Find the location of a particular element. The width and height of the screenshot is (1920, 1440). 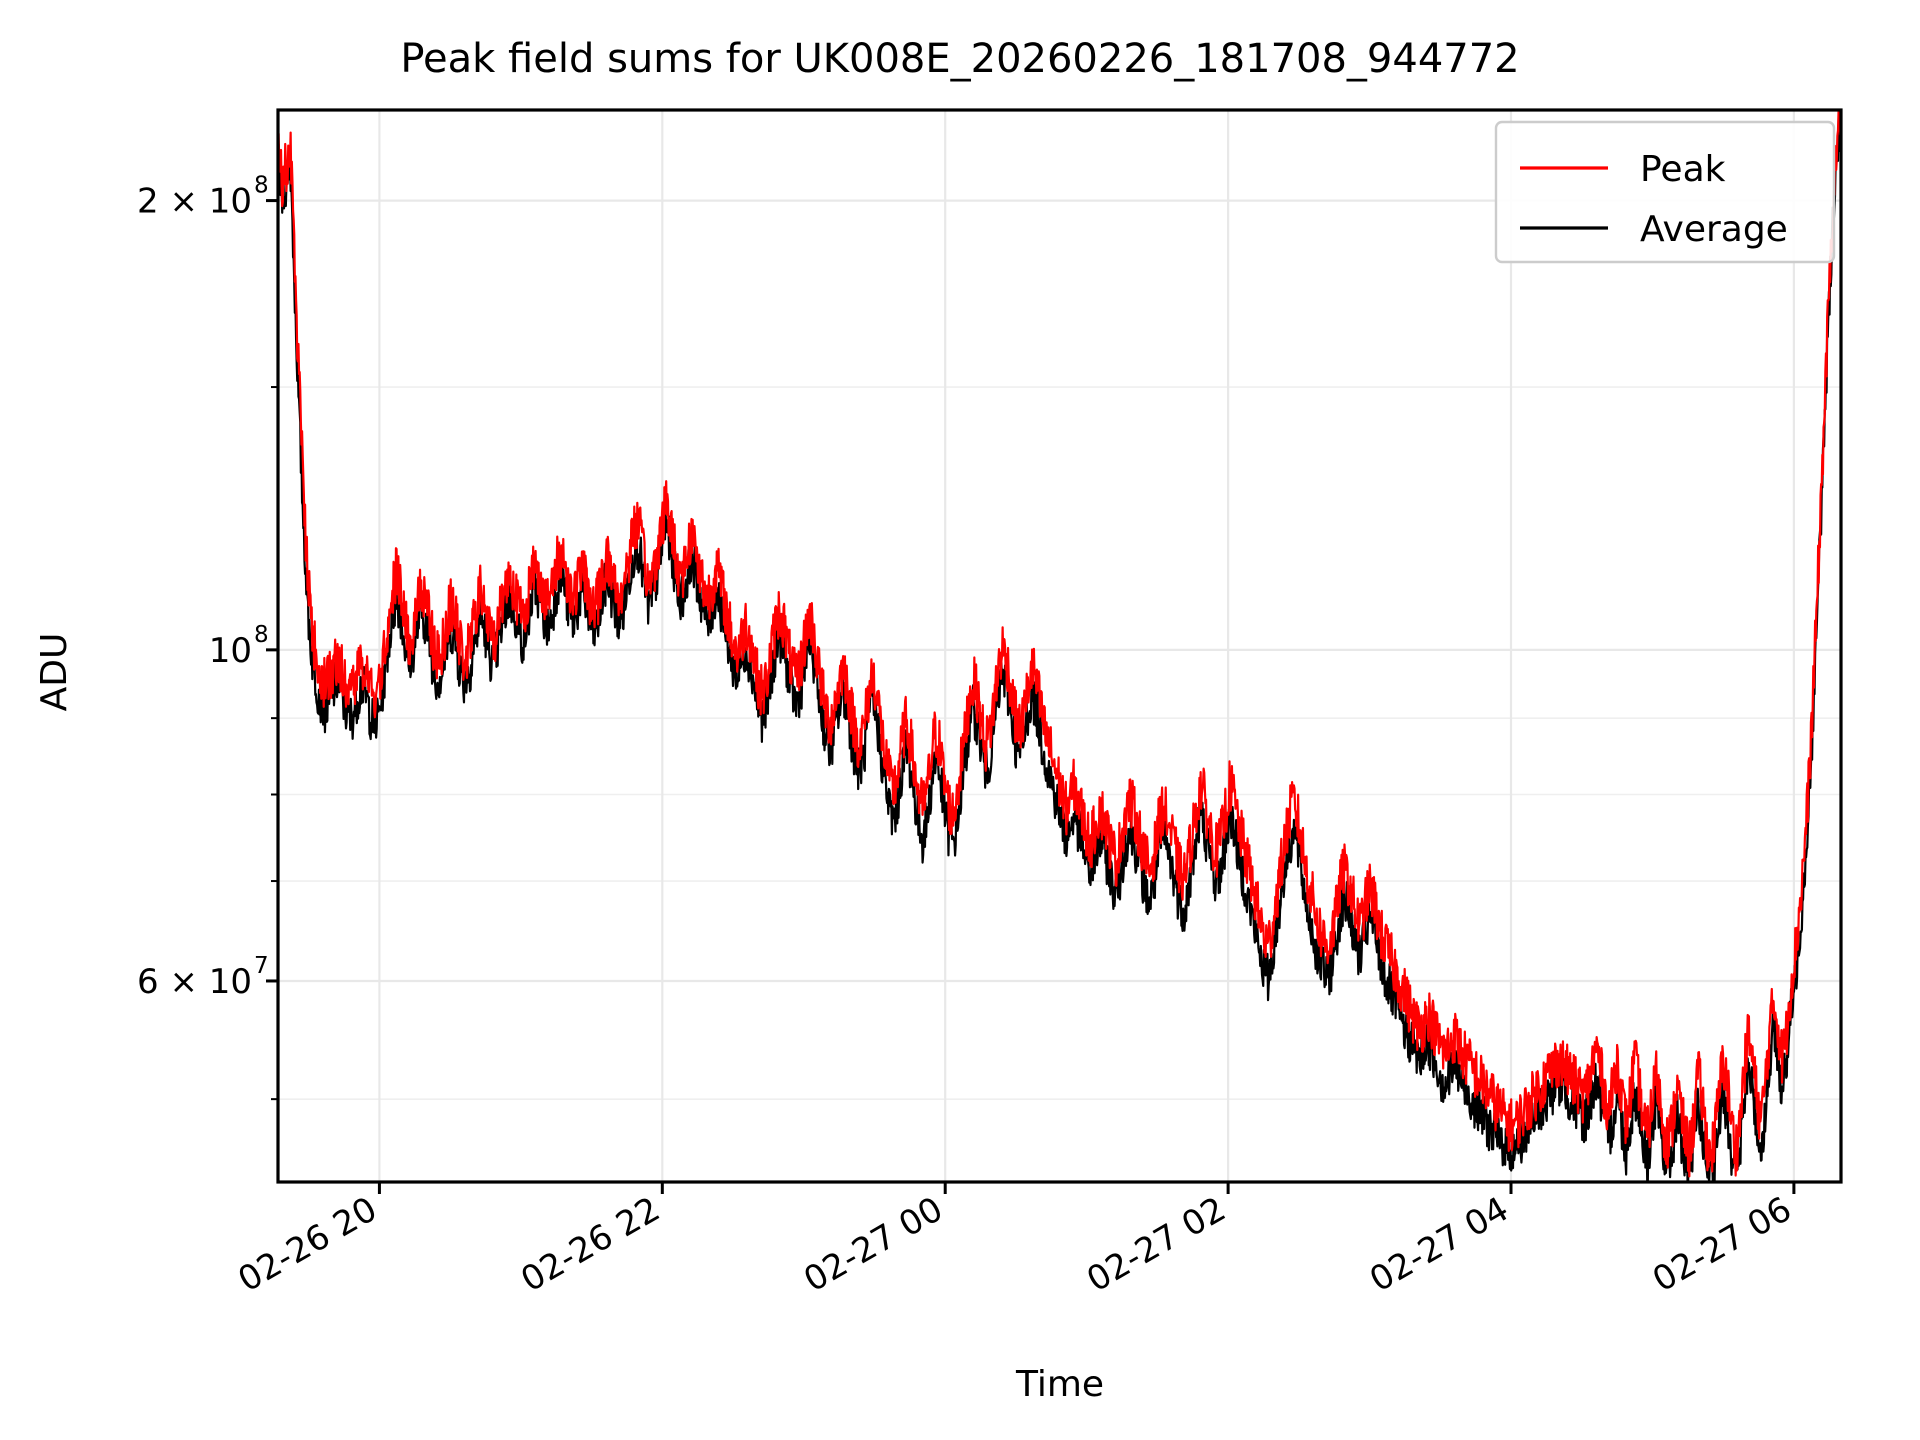

y-tick-labels: 6 × 10 710 82 × 10 8 is located at coordinates (203, 587).